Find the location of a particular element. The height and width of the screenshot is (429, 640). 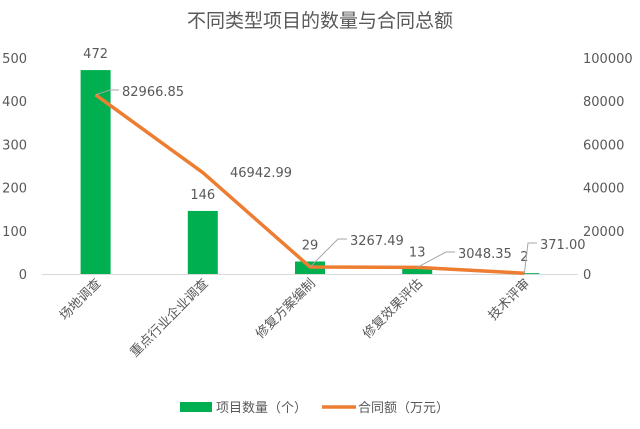

category-label: 场地调查 is located at coordinates (80, 299).